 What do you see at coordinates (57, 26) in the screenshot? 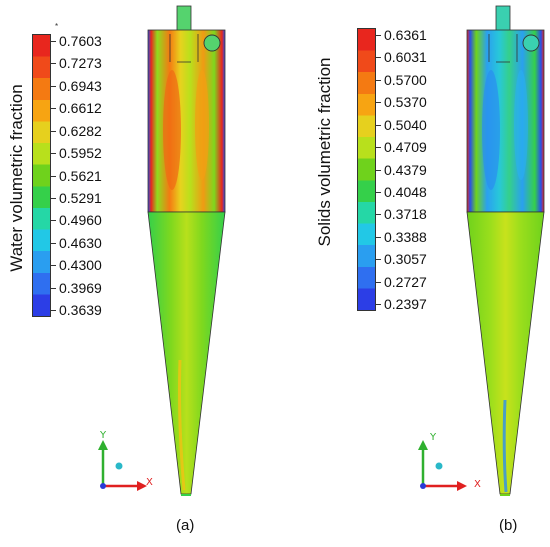
I see `colorbar-marker: *` at bounding box center [57, 26].